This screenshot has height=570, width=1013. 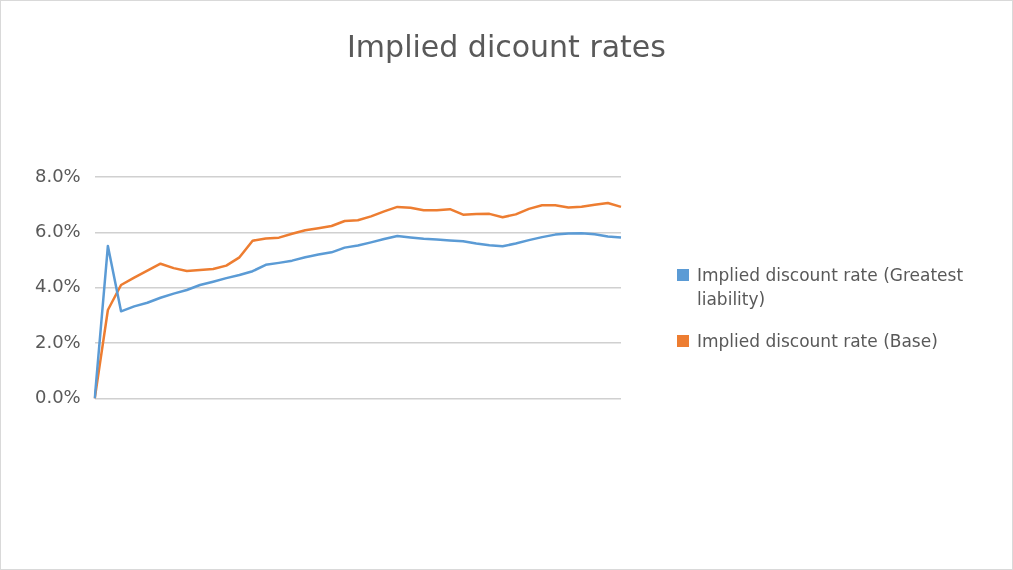 I want to click on y-tick-label: 4.0%, so click(x=58, y=286).